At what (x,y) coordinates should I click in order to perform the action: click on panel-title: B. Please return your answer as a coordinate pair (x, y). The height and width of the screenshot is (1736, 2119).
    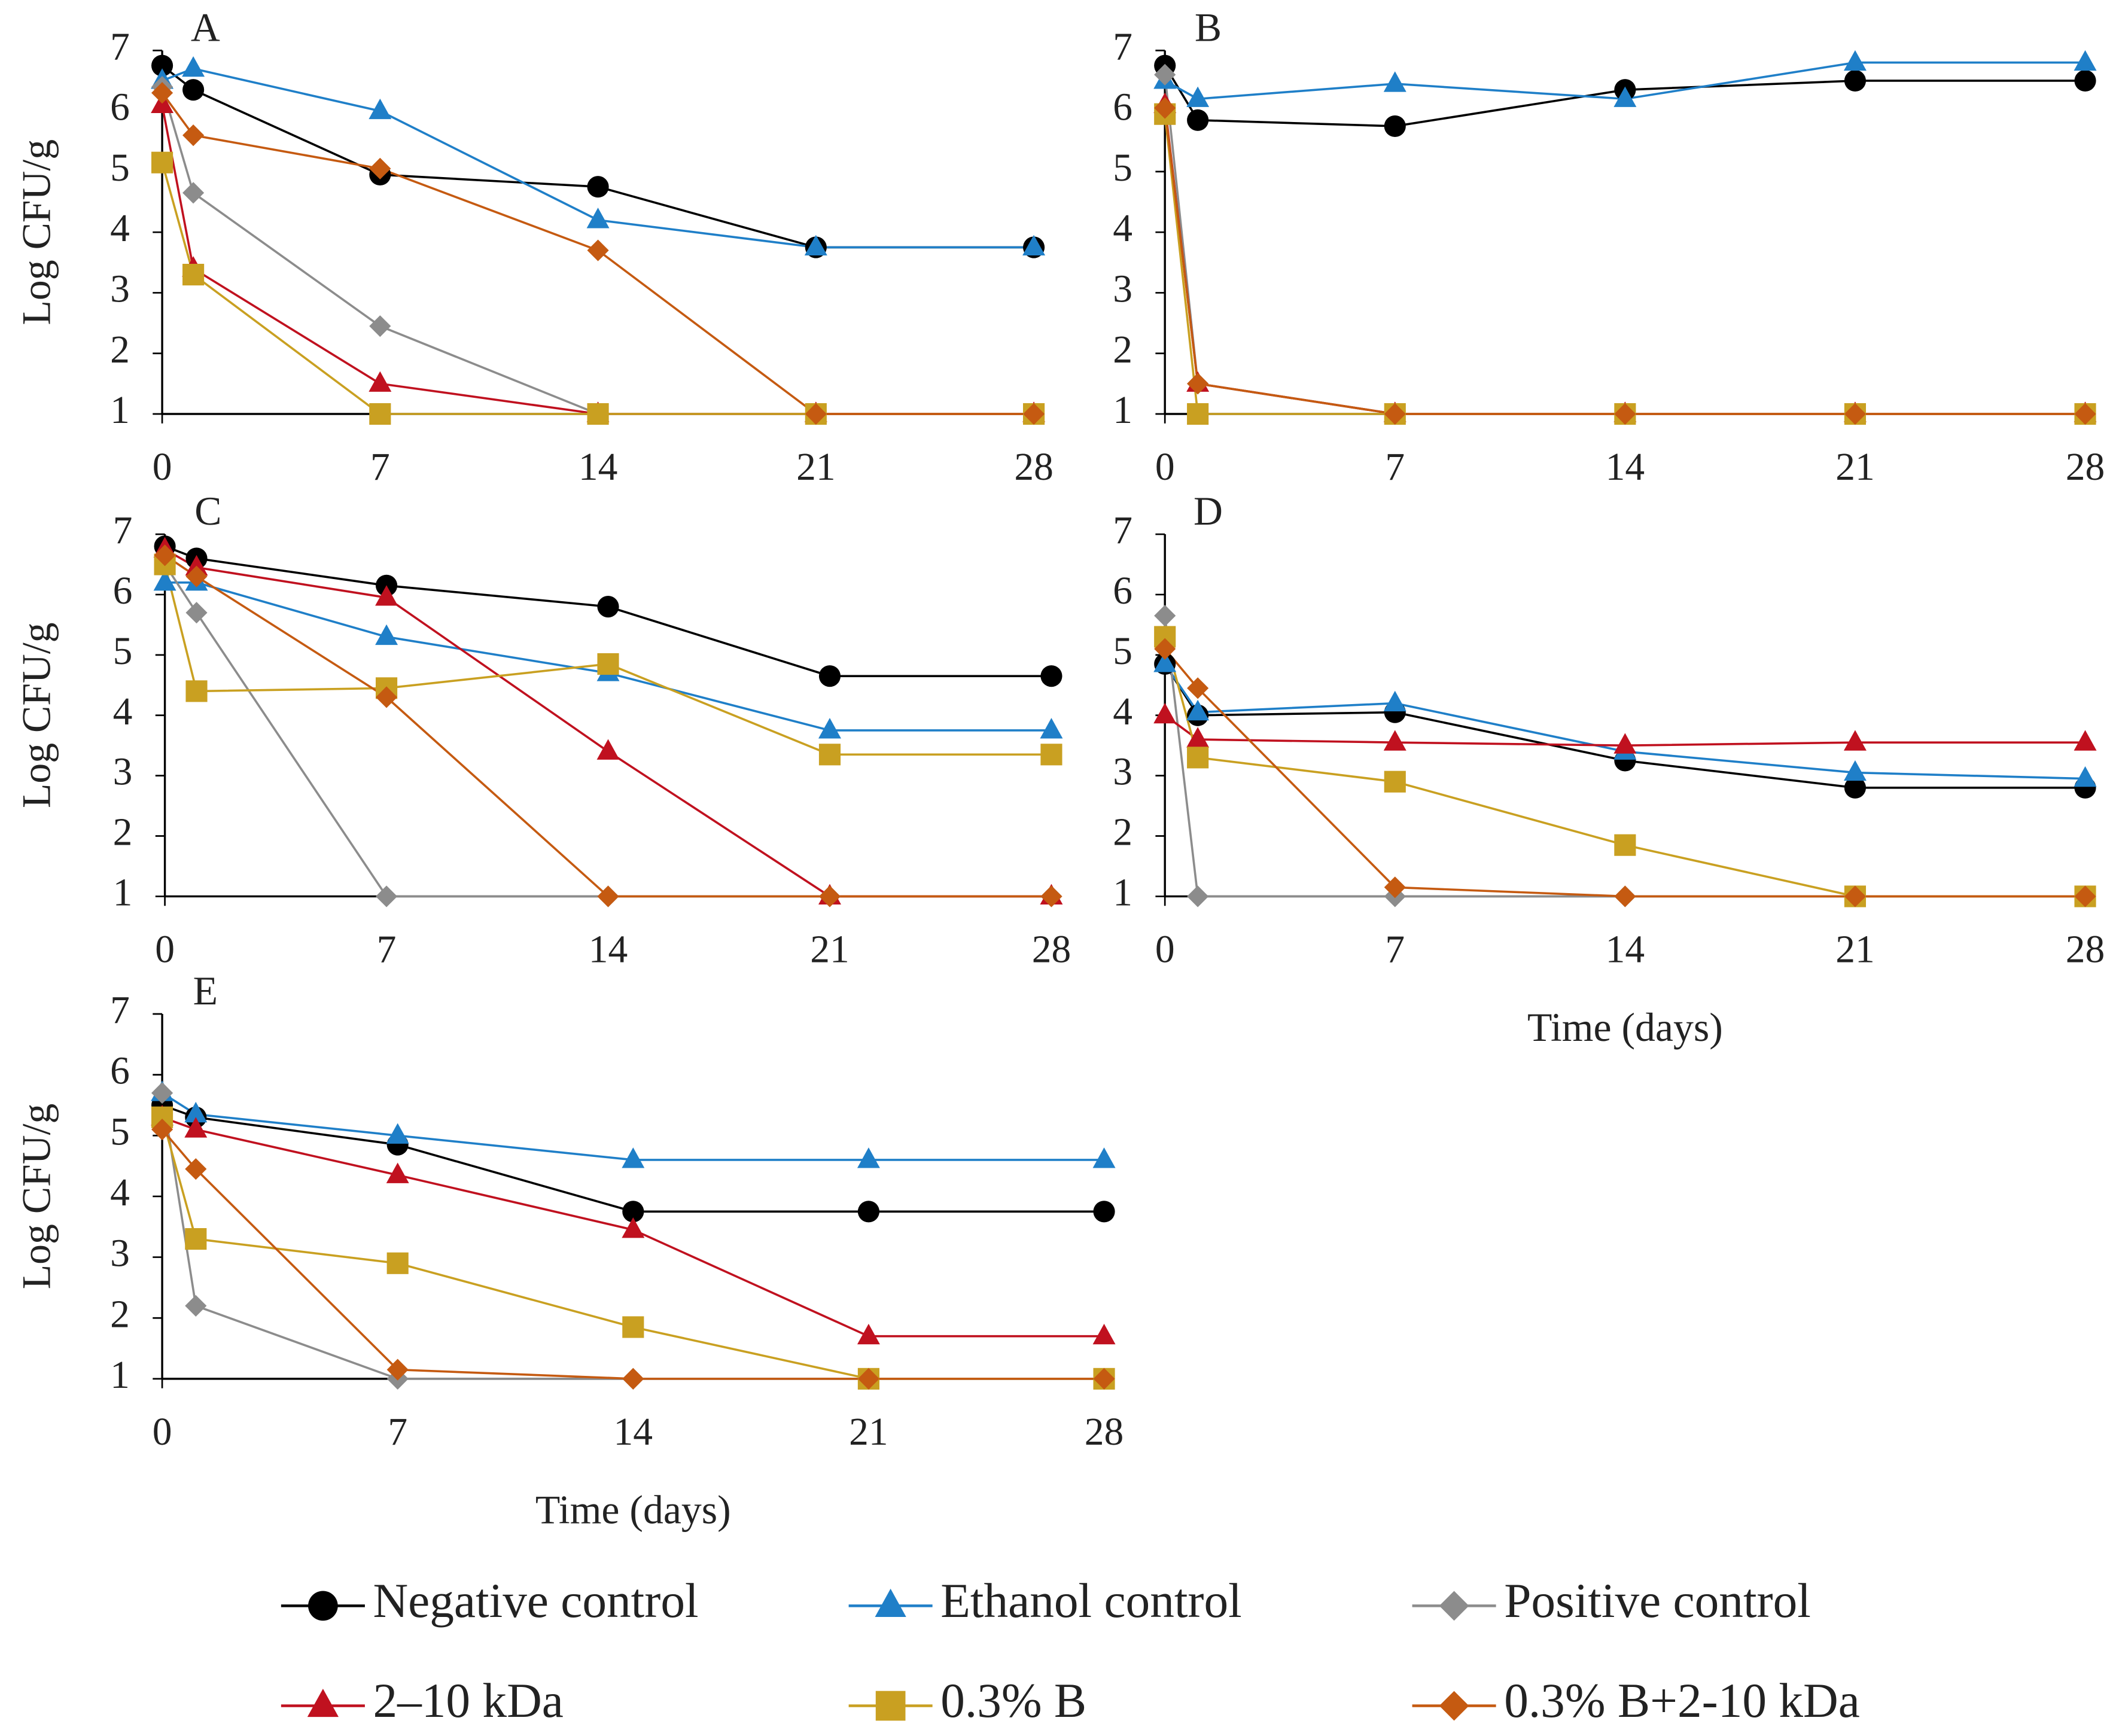
    Looking at the image, I should click on (1208, 27).